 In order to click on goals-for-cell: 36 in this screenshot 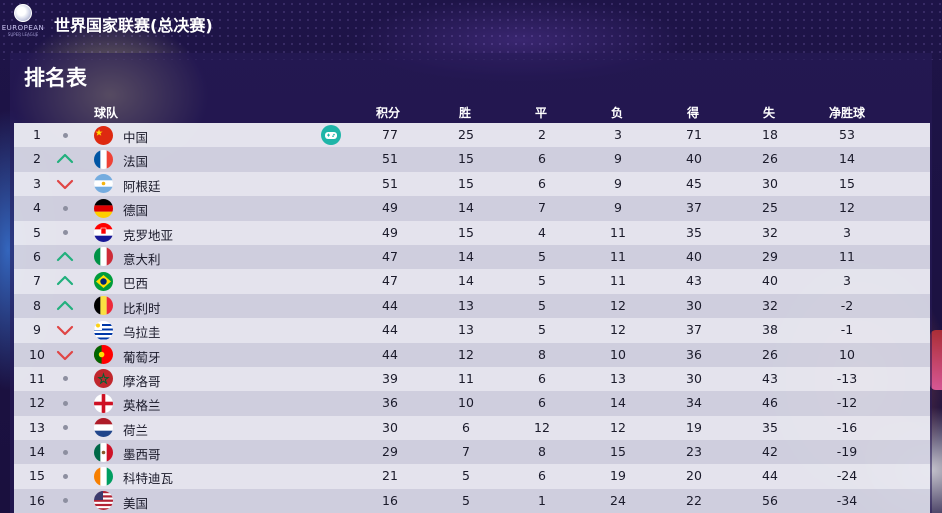, I will do `click(694, 354)`.